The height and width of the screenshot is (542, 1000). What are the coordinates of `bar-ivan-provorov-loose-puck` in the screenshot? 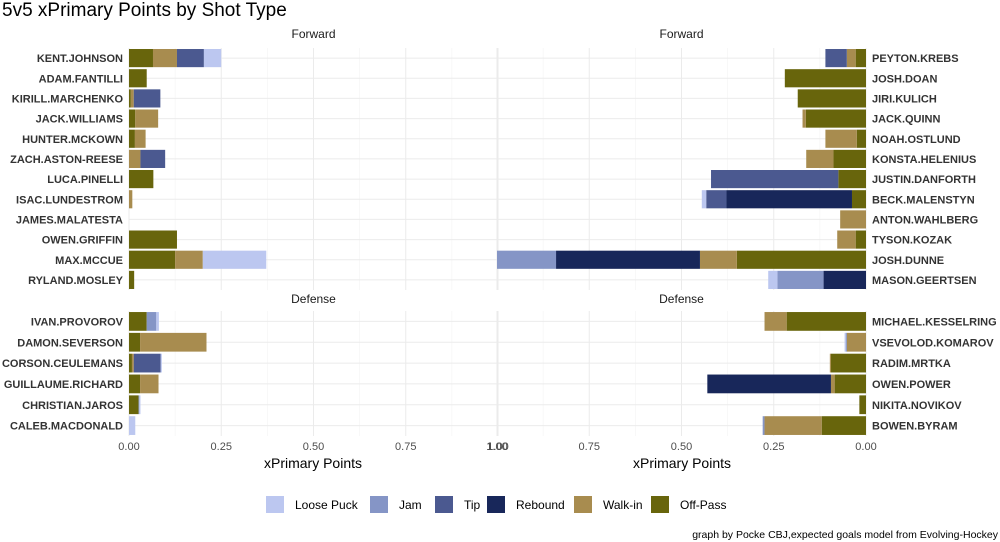 It's located at (157, 321).